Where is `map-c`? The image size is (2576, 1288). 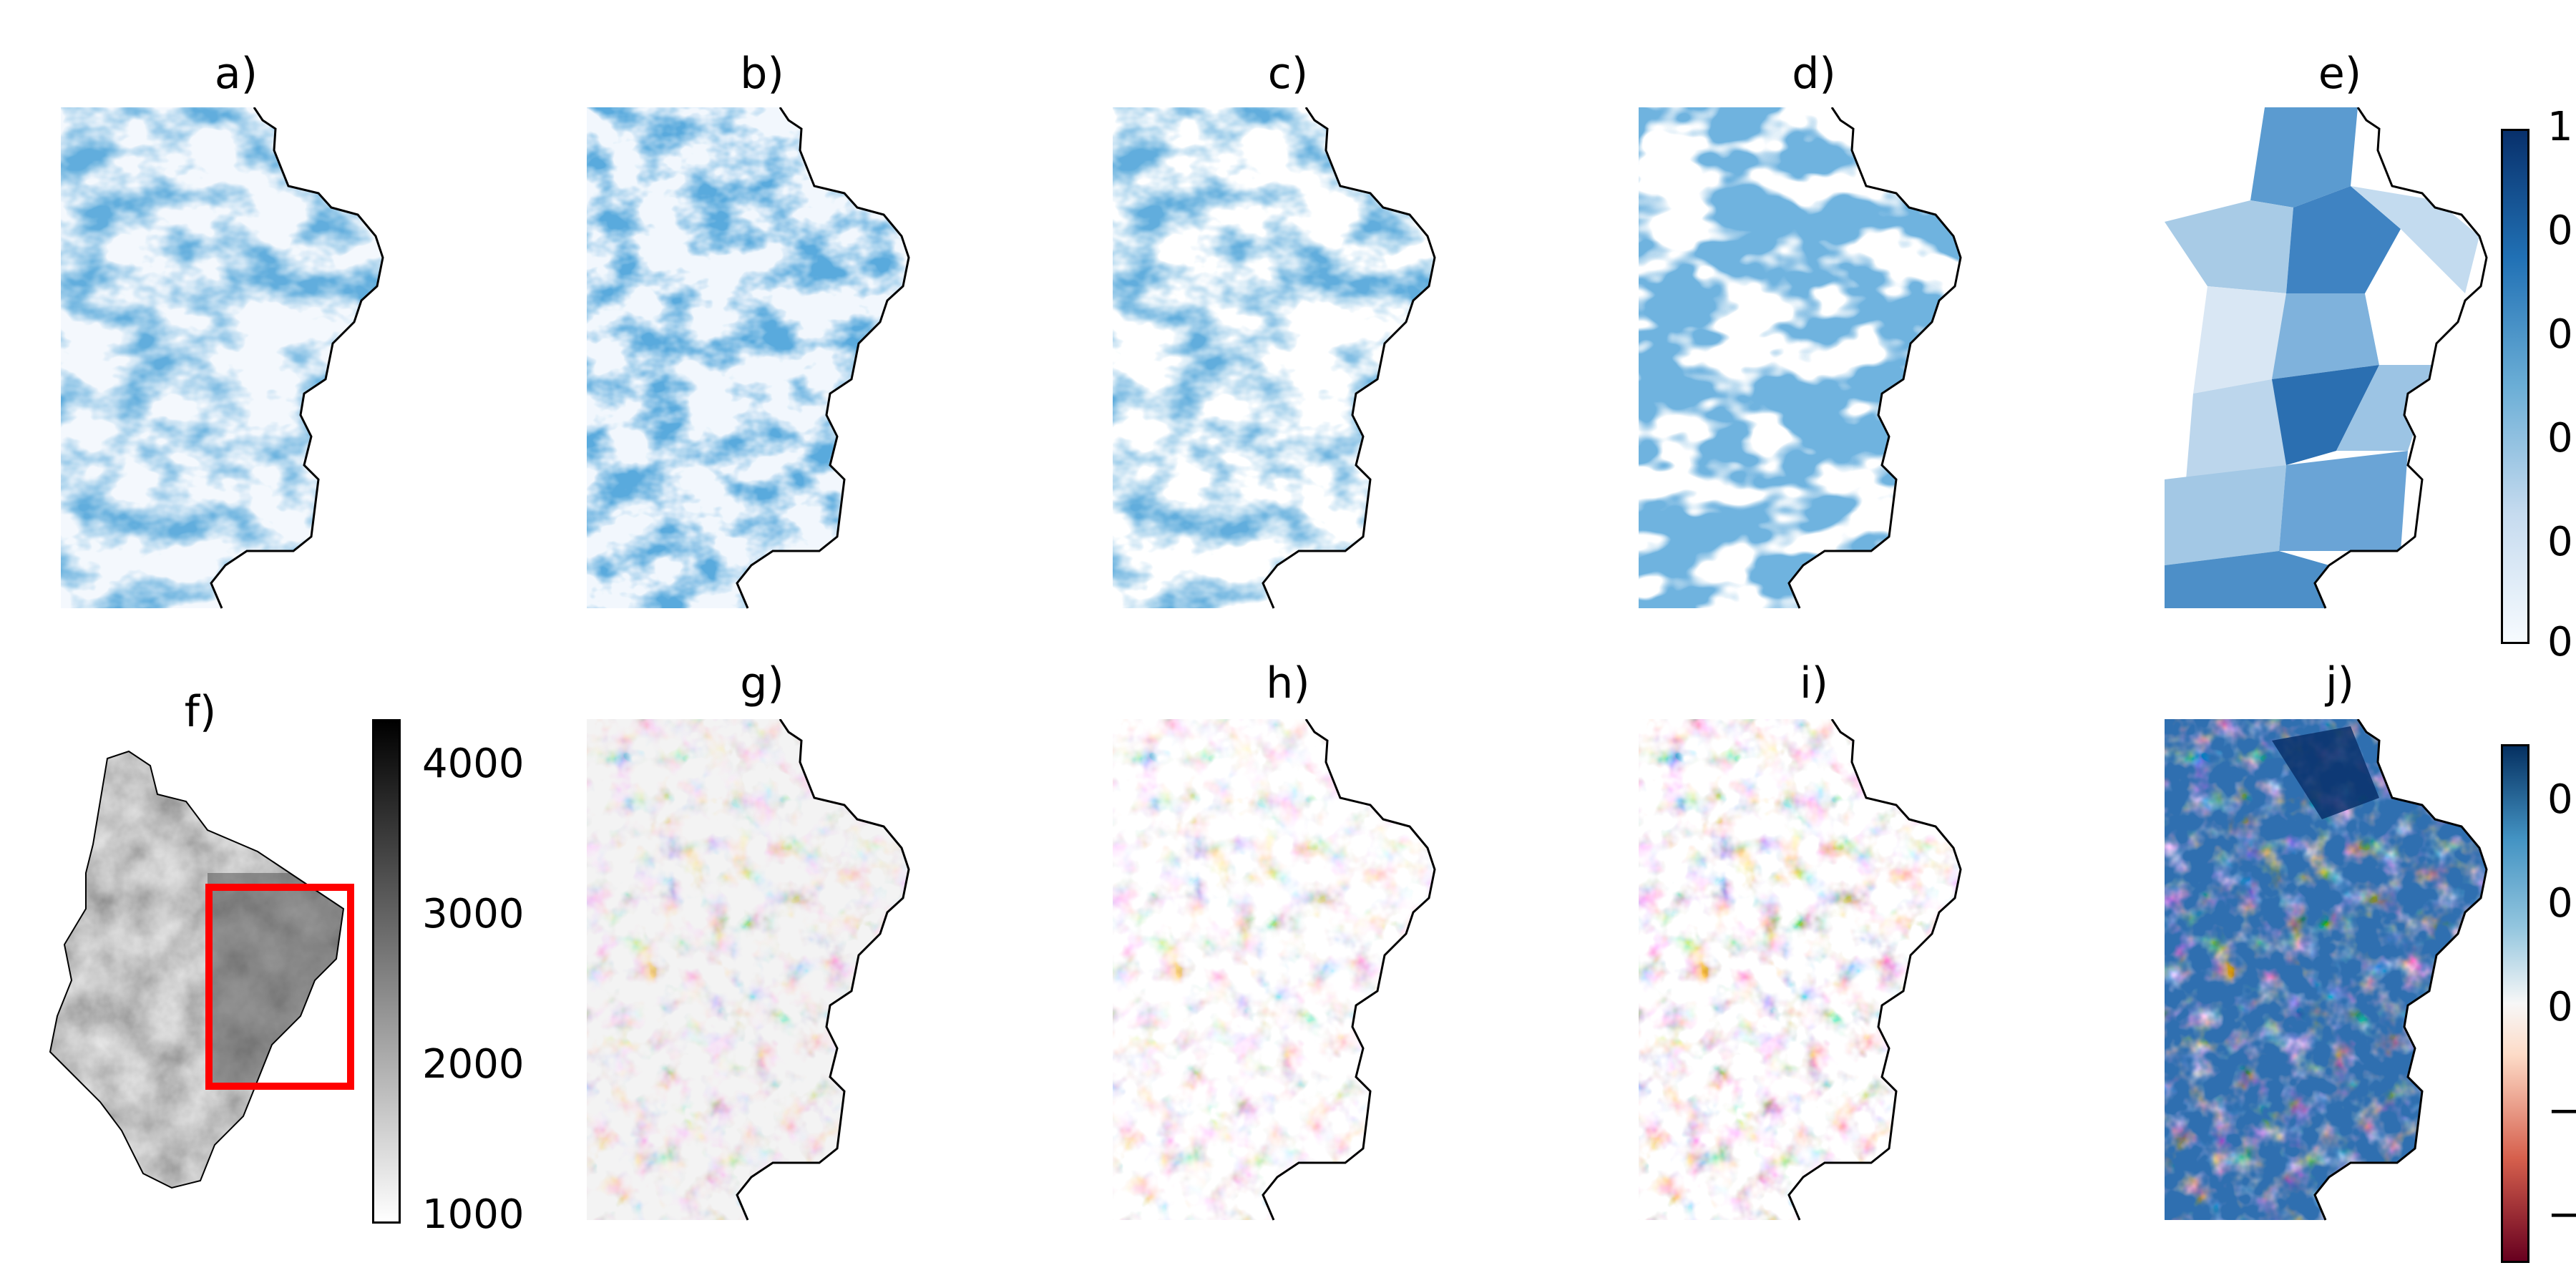 map-c is located at coordinates (1277, 359).